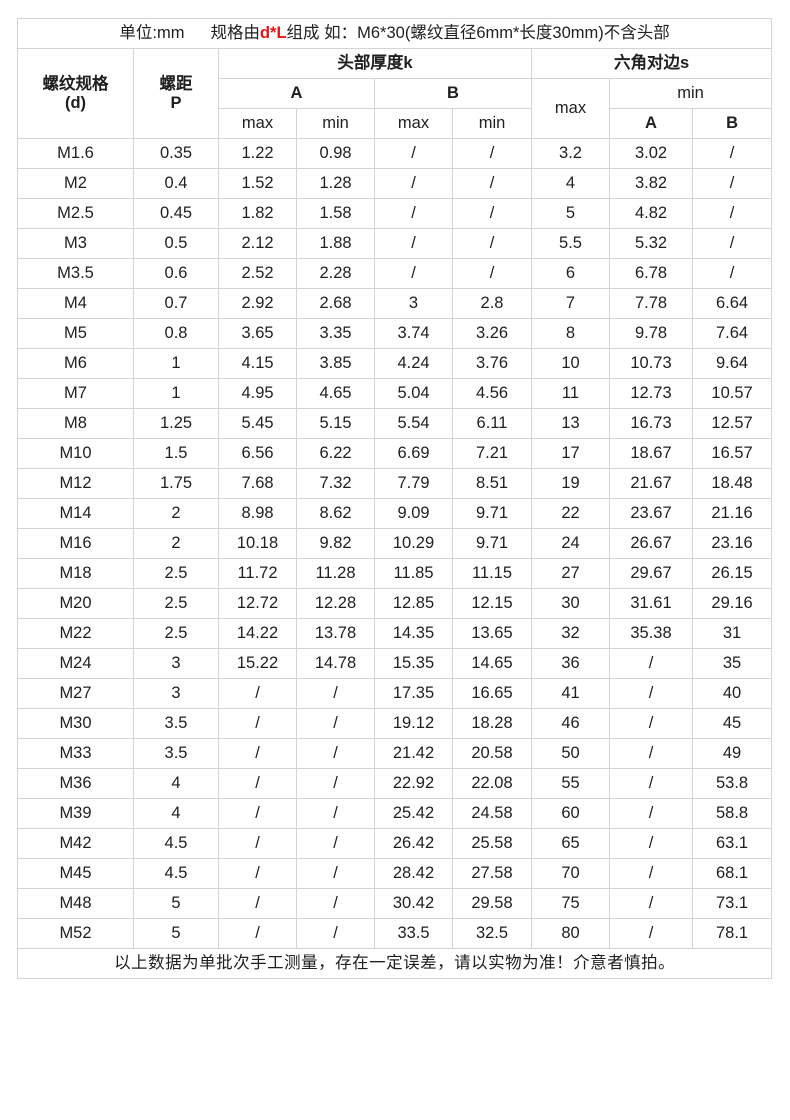  I want to click on table-cell: 2.12, so click(257, 243).